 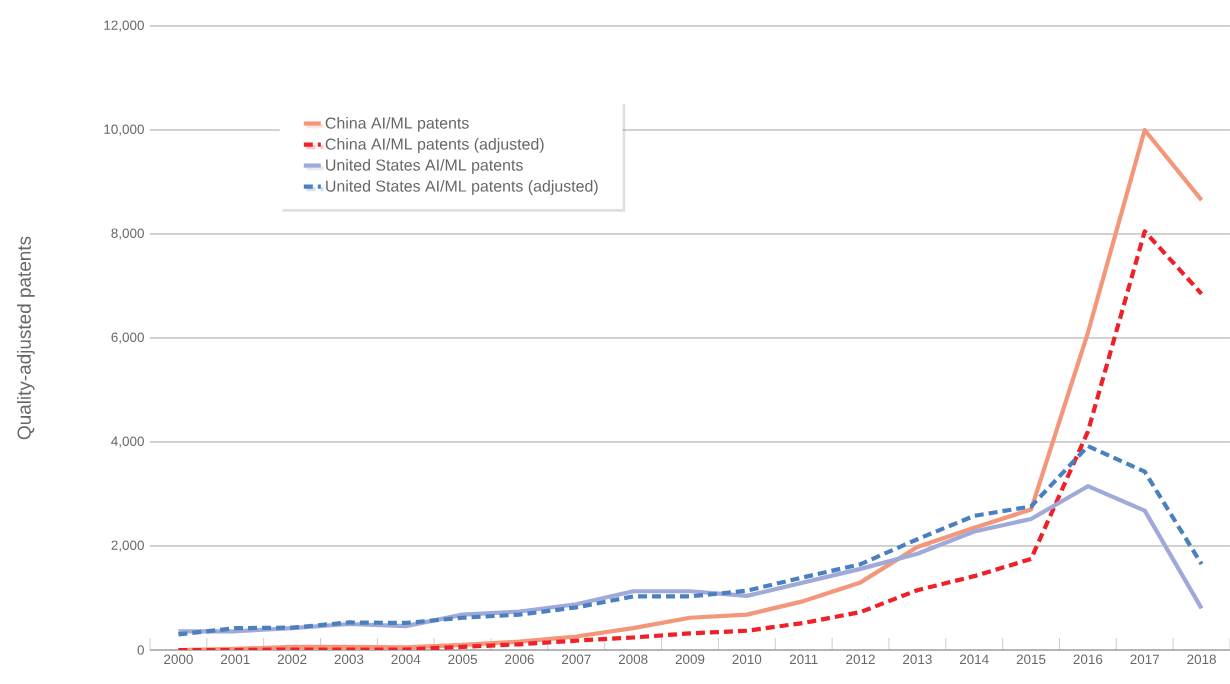 What do you see at coordinates (127, 338) in the screenshot?
I see `y-tick-label: 6,000` at bounding box center [127, 338].